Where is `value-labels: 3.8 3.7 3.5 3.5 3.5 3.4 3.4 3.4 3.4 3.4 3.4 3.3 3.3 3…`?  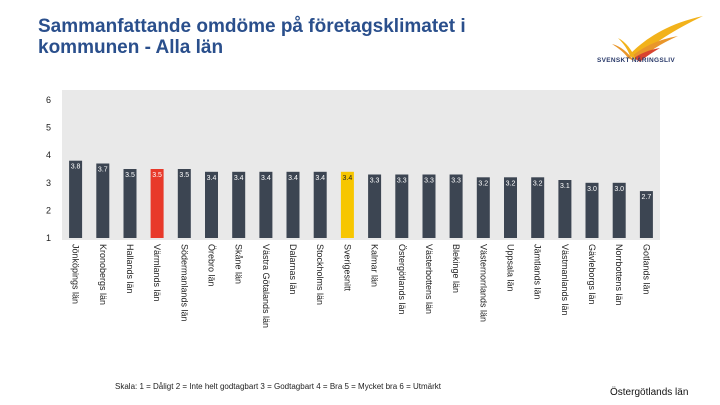
value-labels: 3.8 3.7 3.5 3.5 3.5 3.4 3.4 3.4 3.4 3.4 3.4 3.3 3.3 3… is located at coordinates (361, 182).